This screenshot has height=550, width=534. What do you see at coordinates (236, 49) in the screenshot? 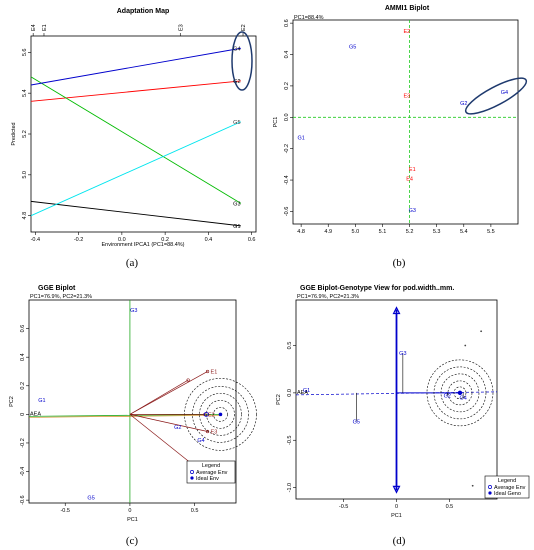
I see `series-label-g4: G4` at bounding box center [236, 49].